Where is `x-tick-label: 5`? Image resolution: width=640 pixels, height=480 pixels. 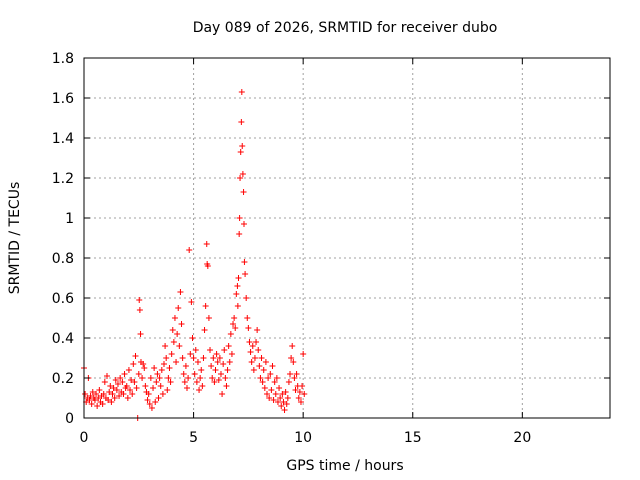 x-tick-label: 5 is located at coordinates (193, 438).